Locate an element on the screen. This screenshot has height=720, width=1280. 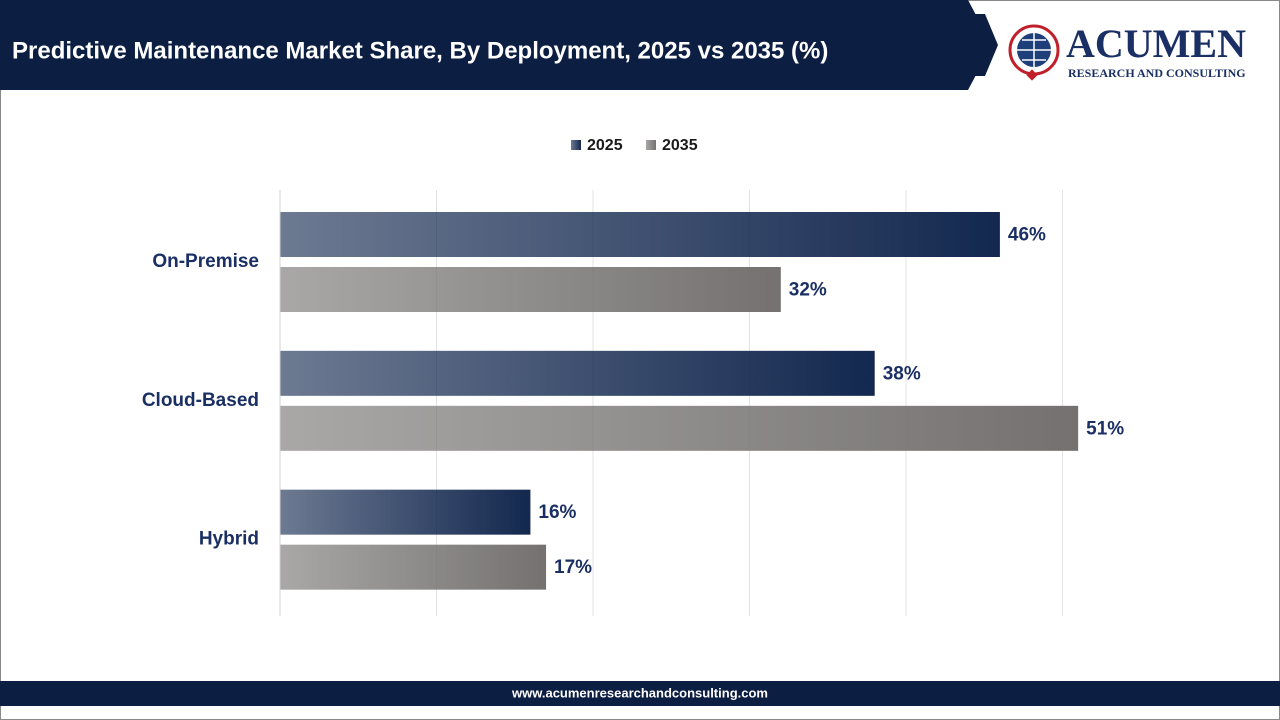
footer-band is located at coordinates (640, 693).